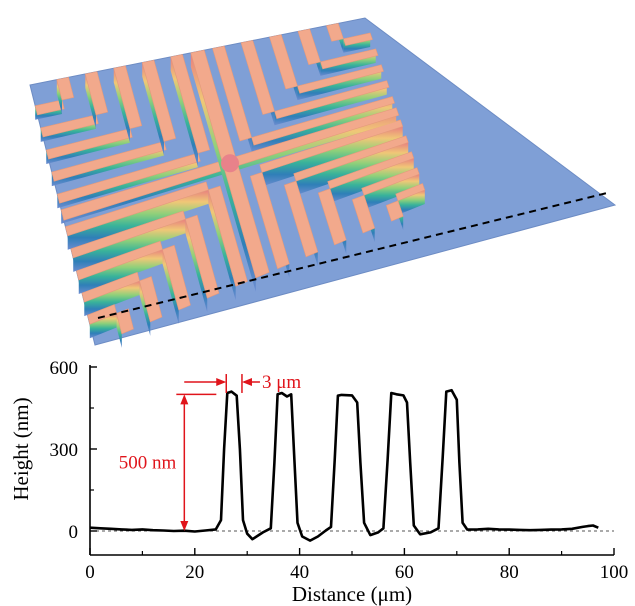  Describe the element at coordinates (301, 219) in the screenshot. I see `ridge-d1-top` at that location.